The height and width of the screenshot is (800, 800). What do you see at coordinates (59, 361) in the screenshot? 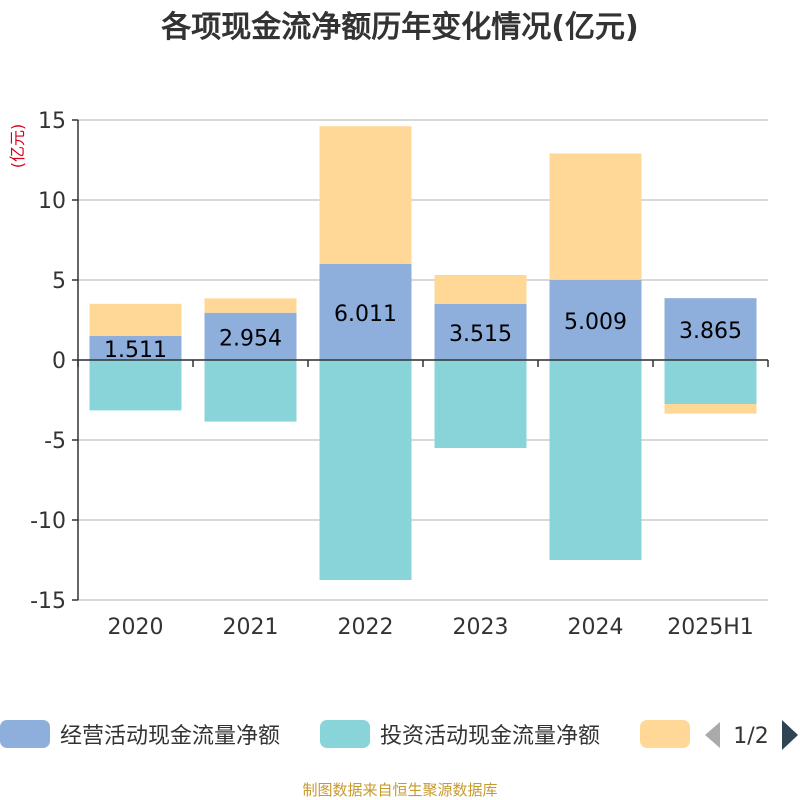
I see `y-tick-label: 0` at bounding box center [59, 361].